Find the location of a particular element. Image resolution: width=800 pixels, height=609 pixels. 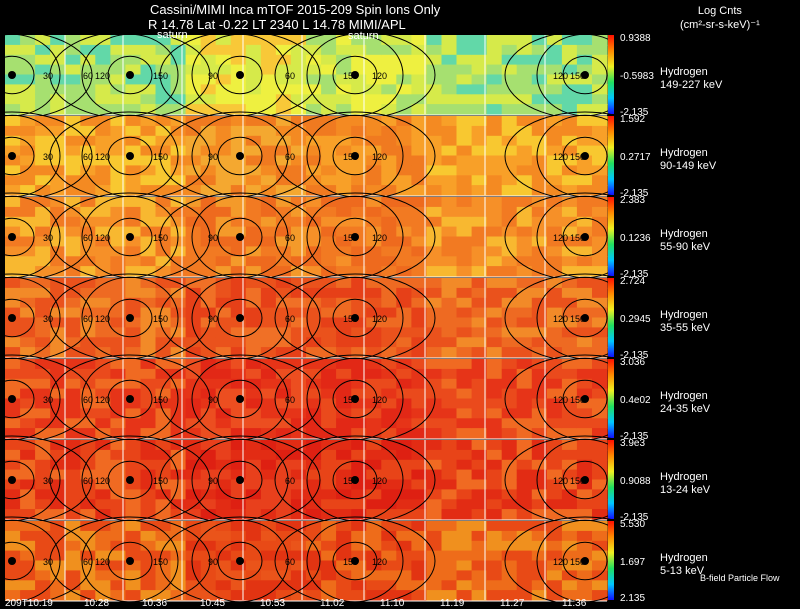

panel-species-label: Hydrogen 13-24 keV is located at coordinates (685, 484).